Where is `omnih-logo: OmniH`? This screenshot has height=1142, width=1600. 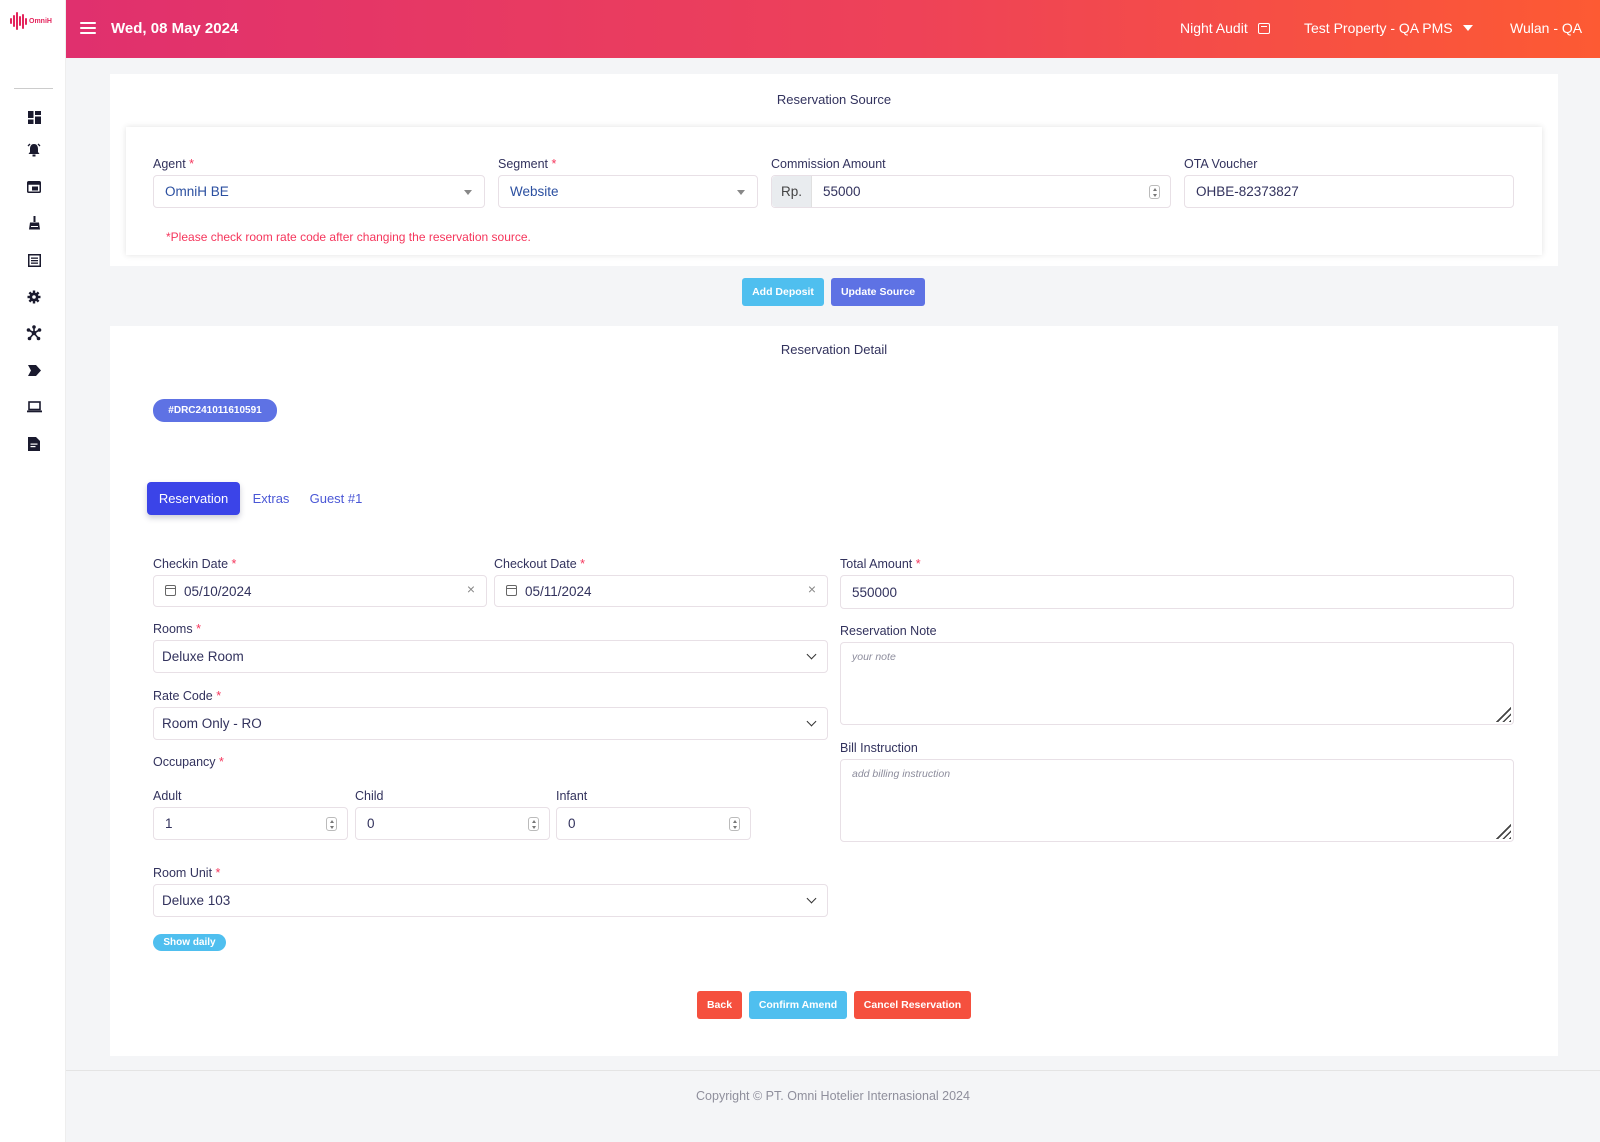 omnih-logo: OmniH is located at coordinates (33, 21).